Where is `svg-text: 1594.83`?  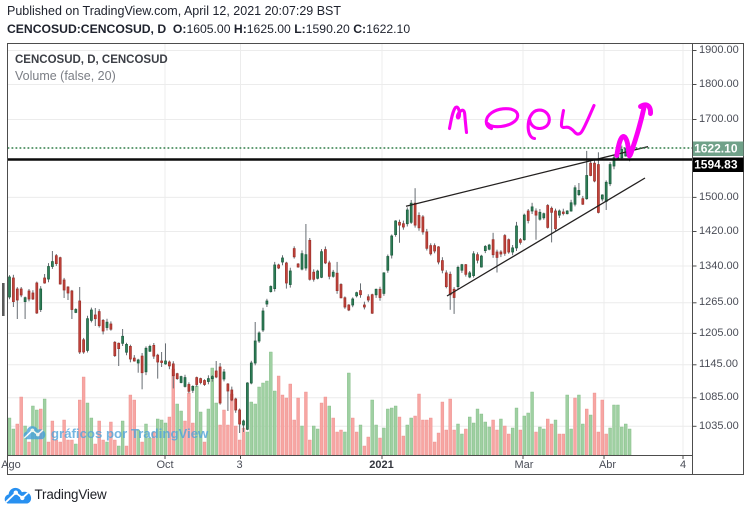 svg-text: 1594.83 is located at coordinates (716, 165).